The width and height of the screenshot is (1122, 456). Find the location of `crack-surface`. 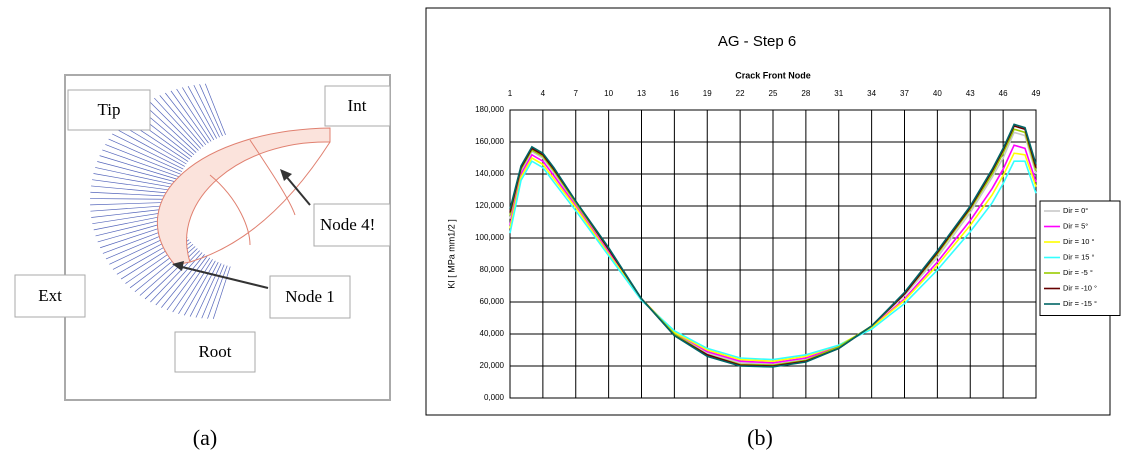

crack-surface is located at coordinates (243, 196).